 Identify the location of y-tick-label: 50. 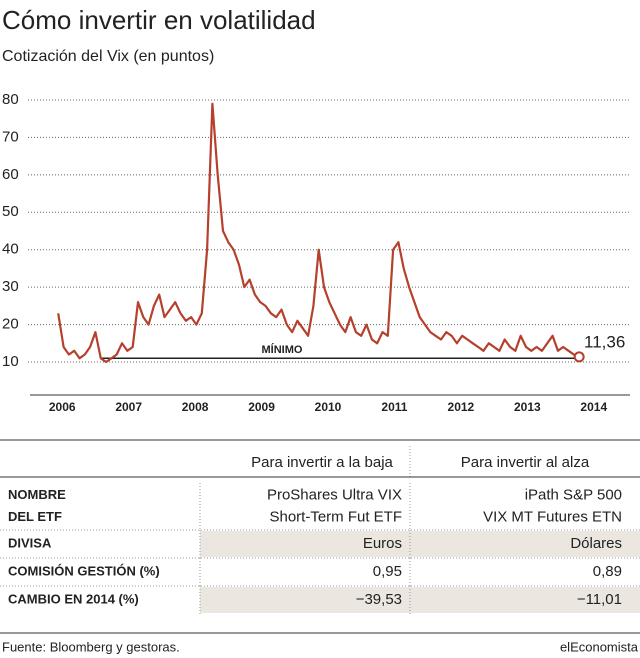
(10, 211).